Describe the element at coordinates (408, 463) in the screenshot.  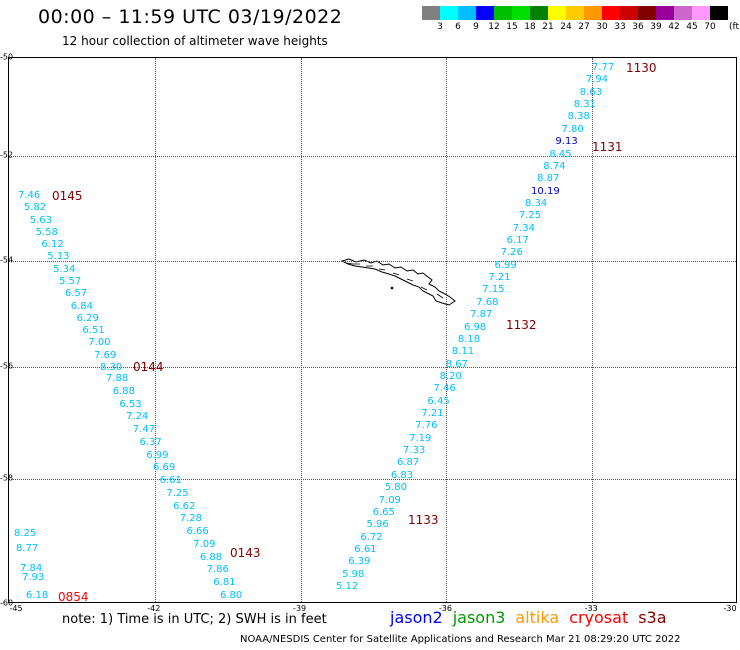
I see `wave-height-value: 6.87` at that location.